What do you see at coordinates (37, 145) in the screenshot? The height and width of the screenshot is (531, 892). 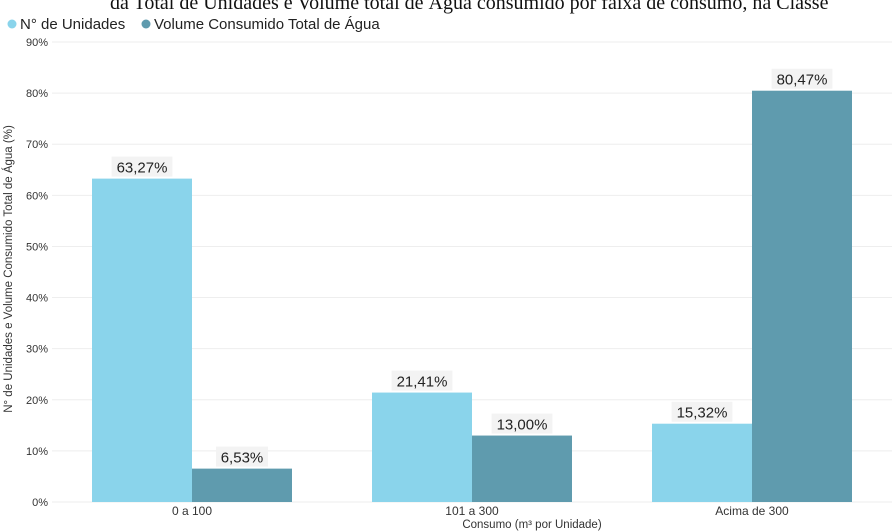 I see `y-tick-label: 70%` at bounding box center [37, 145].